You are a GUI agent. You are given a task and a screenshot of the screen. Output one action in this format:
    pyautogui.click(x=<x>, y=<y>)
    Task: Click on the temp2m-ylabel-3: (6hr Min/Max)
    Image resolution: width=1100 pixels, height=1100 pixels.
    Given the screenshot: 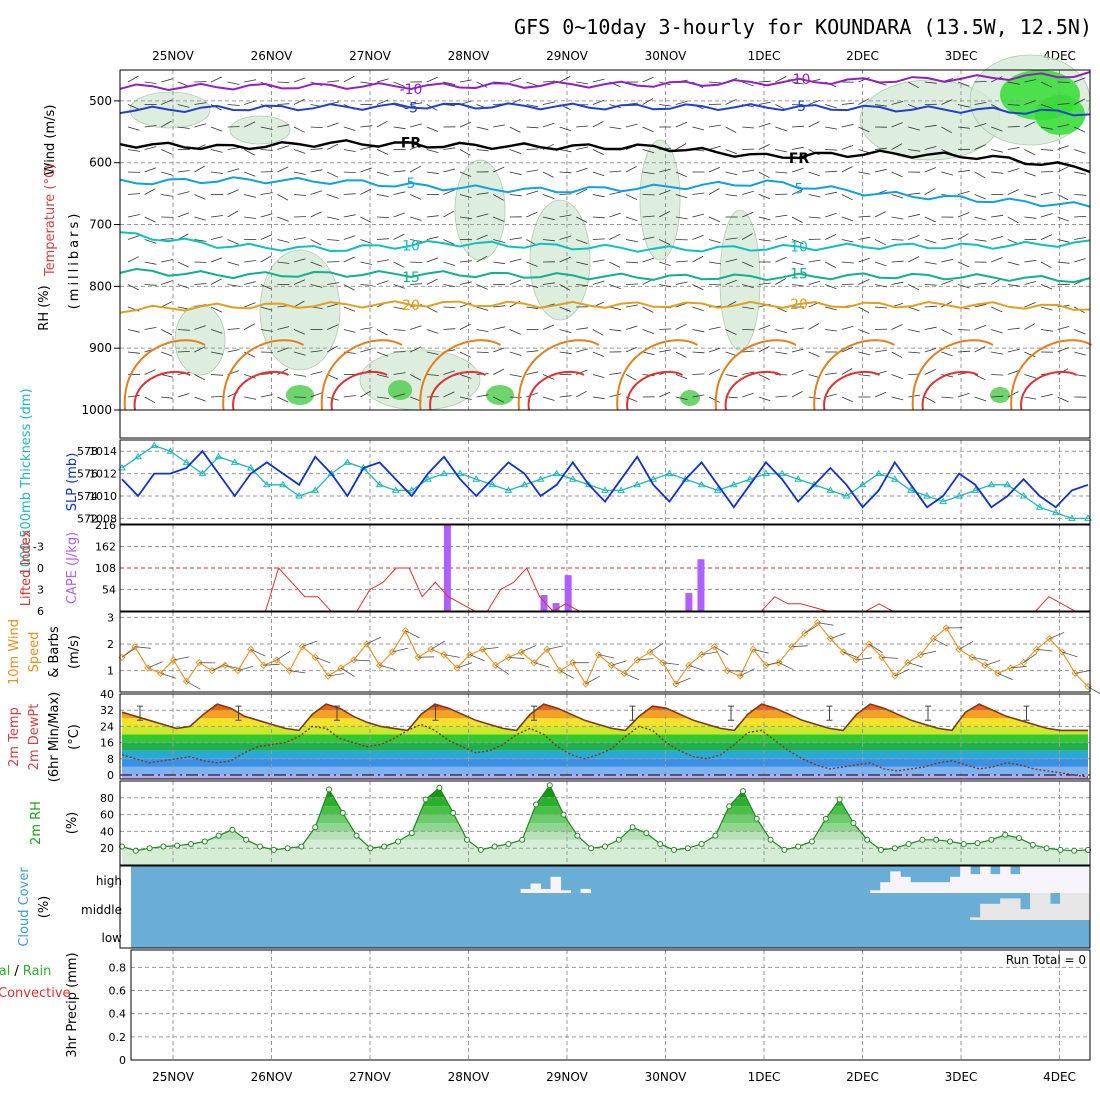 What is the action you would take?
    pyautogui.click(x=54, y=737)
    